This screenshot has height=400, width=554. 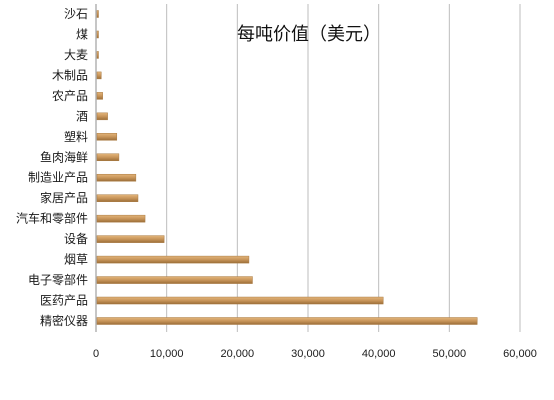 What do you see at coordinates (76, 55) in the screenshot?
I see `category-label: 大麦` at bounding box center [76, 55].